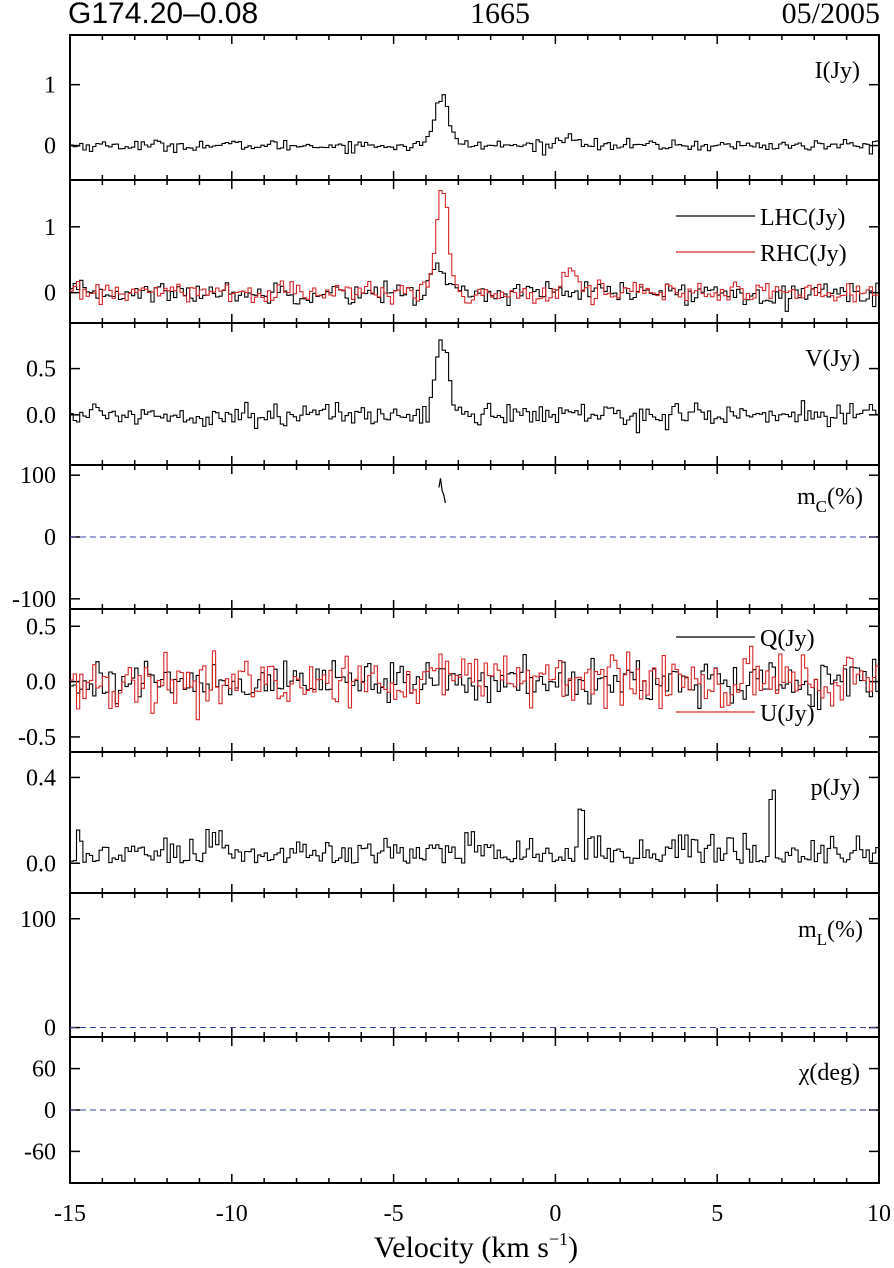 Image resolution: width=894 pixels, height=1268 pixels. I want to click on spectrum-ujy, so click(474, 683).